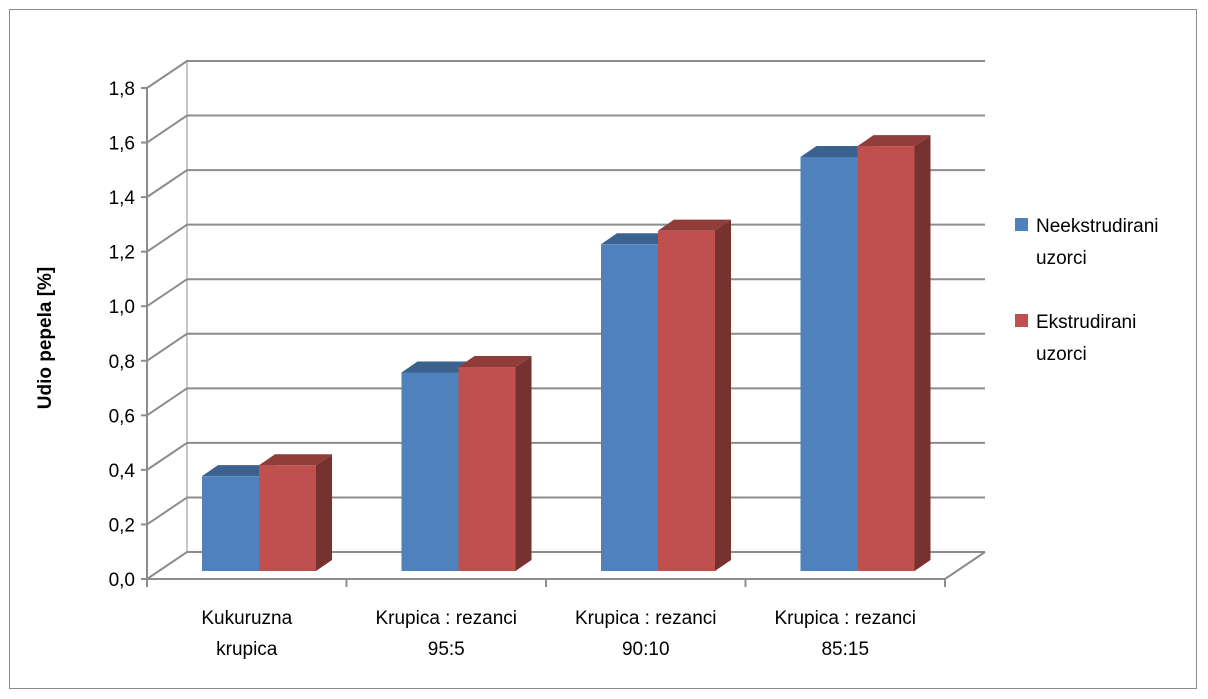 This screenshot has width=1208, height=699. Describe the element at coordinates (122, 471) in the screenshot. I see `y-tick-label: 0,4` at that location.